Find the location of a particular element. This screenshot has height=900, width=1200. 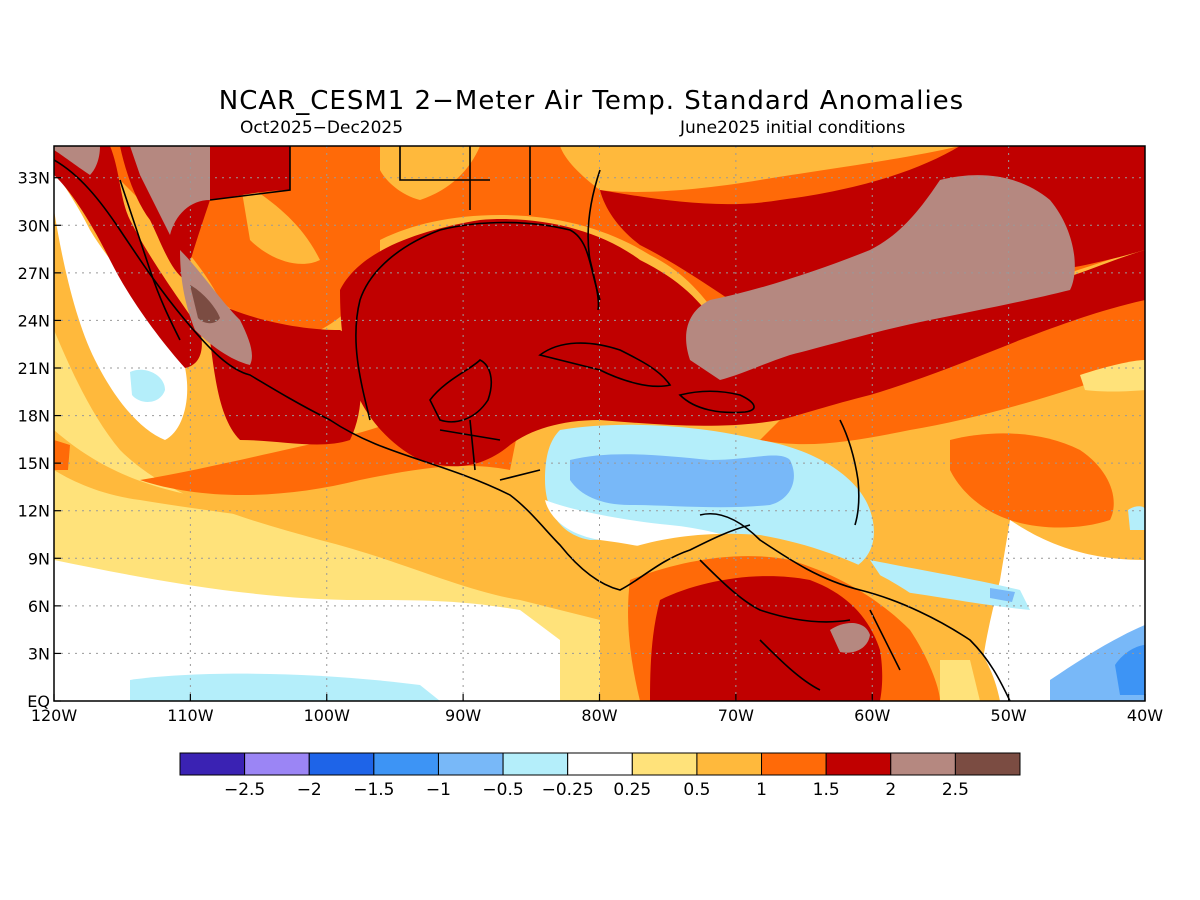

forecast-period: Oct2025−Dec2025 is located at coordinates (322, 128).